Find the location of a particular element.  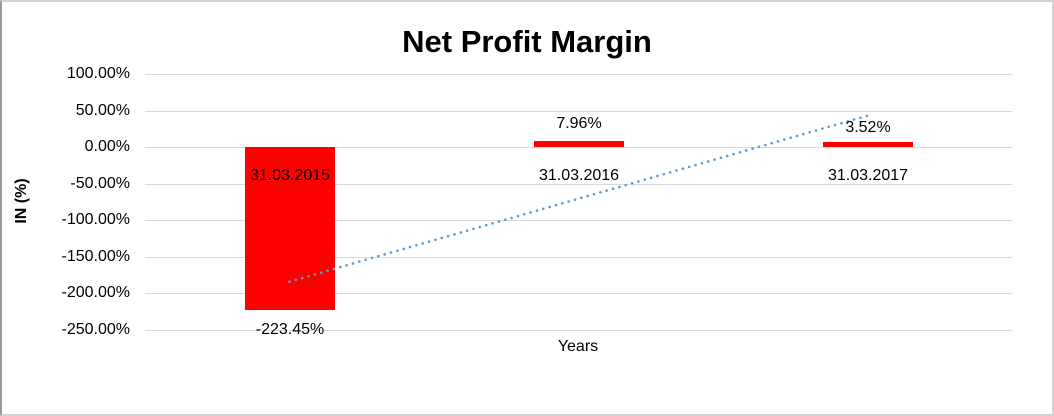

data-label: -223.45% is located at coordinates (290, 329).